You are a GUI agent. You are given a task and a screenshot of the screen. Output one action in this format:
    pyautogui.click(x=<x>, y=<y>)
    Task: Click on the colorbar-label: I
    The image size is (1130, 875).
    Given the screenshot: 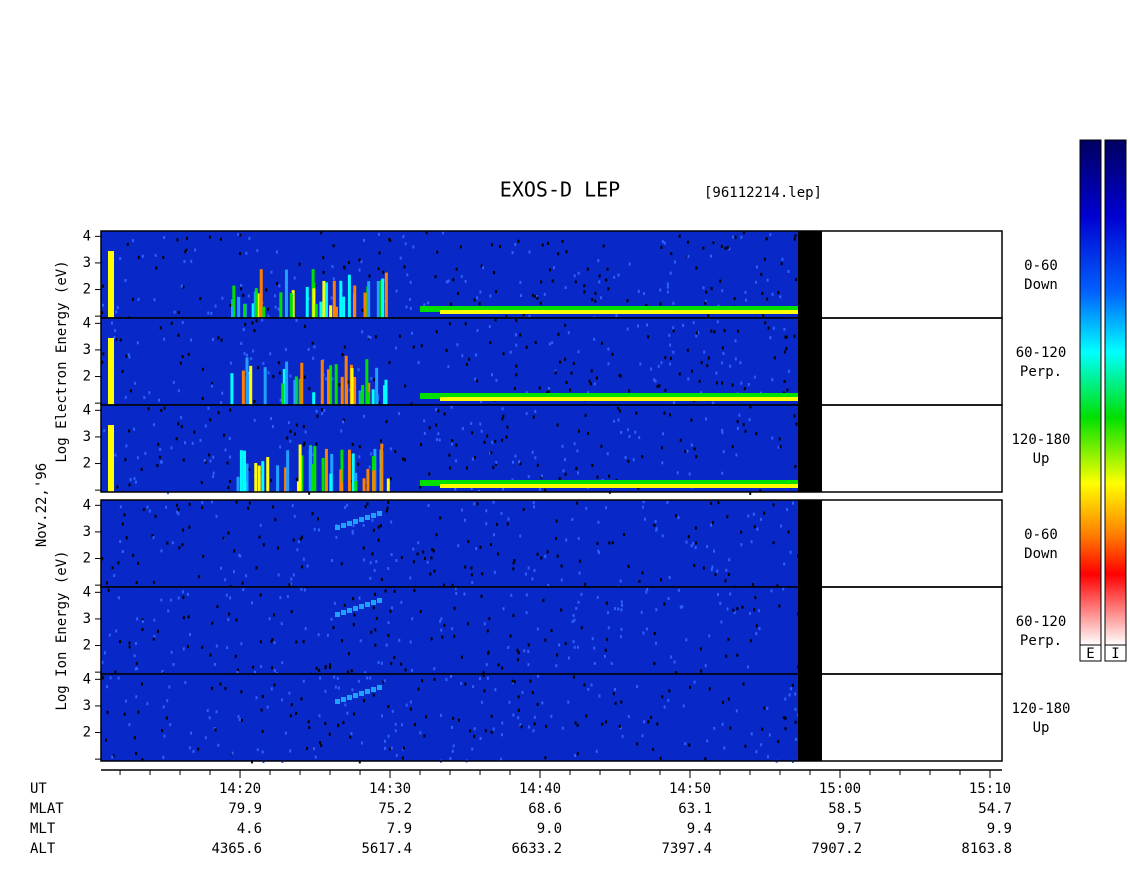 What is the action you would take?
    pyautogui.click(x=1115, y=654)
    